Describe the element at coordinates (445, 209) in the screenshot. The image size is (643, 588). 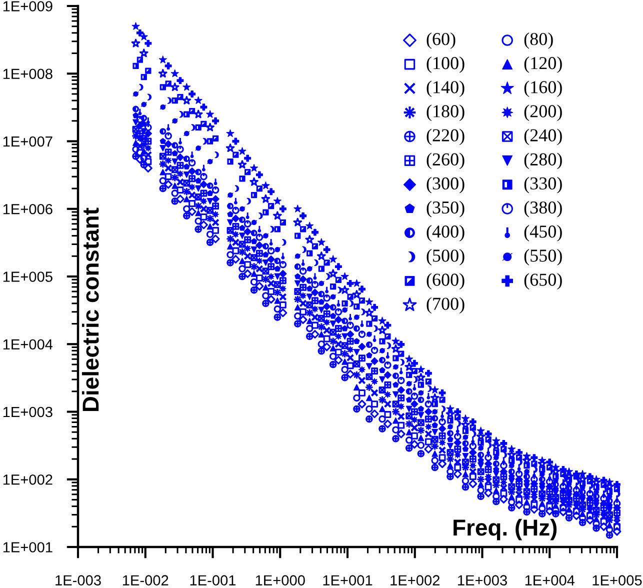
I see `legend-label: (350)` at that location.